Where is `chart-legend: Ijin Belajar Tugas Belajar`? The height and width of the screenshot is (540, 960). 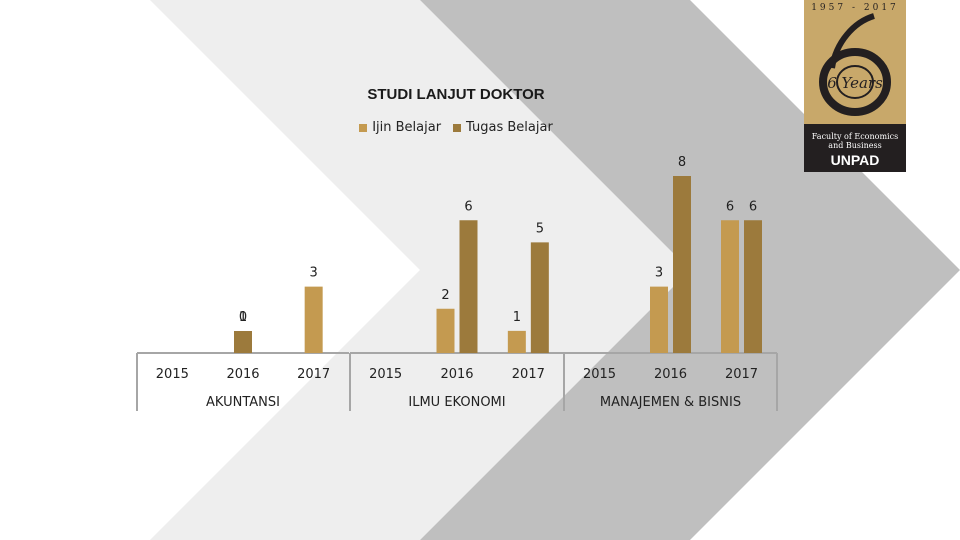 chart-legend: Ijin Belajar Tugas Belajar is located at coordinates (456, 127).